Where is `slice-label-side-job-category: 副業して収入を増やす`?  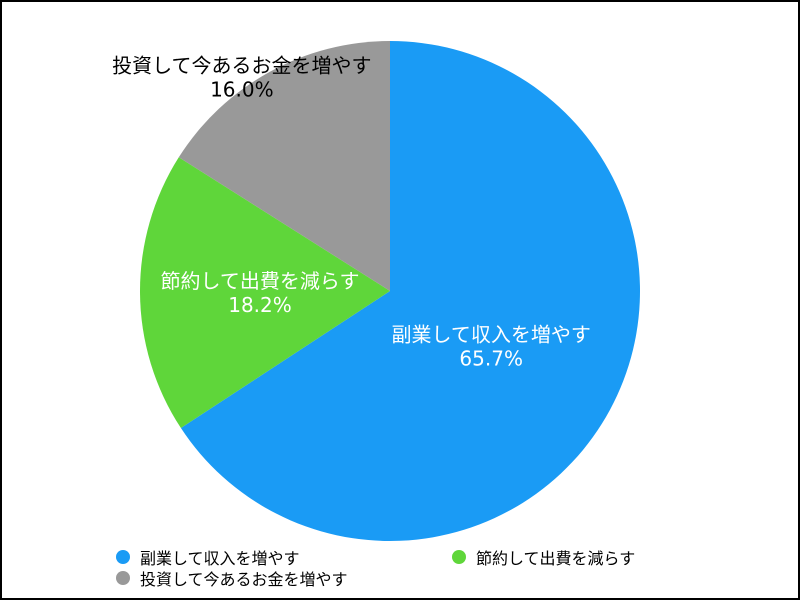 slice-label-side-job-category: 副業して収入を増やす is located at coordinates (490, 335).